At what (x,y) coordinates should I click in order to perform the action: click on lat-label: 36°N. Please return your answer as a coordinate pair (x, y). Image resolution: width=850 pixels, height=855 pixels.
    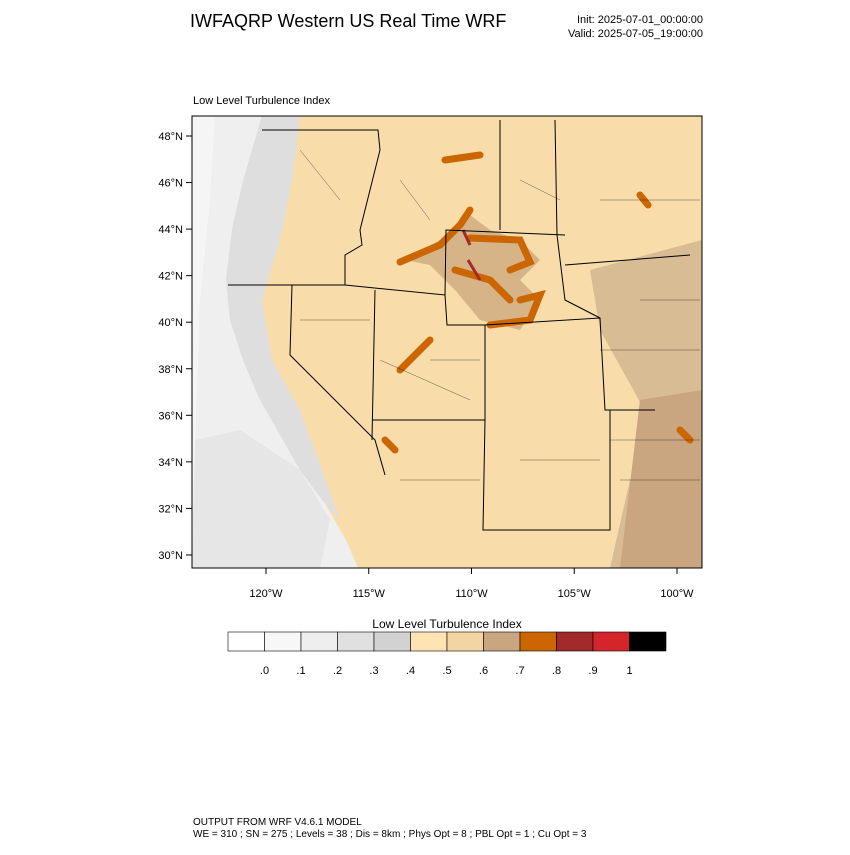
    Looking at the image, I should click on (170, 416).